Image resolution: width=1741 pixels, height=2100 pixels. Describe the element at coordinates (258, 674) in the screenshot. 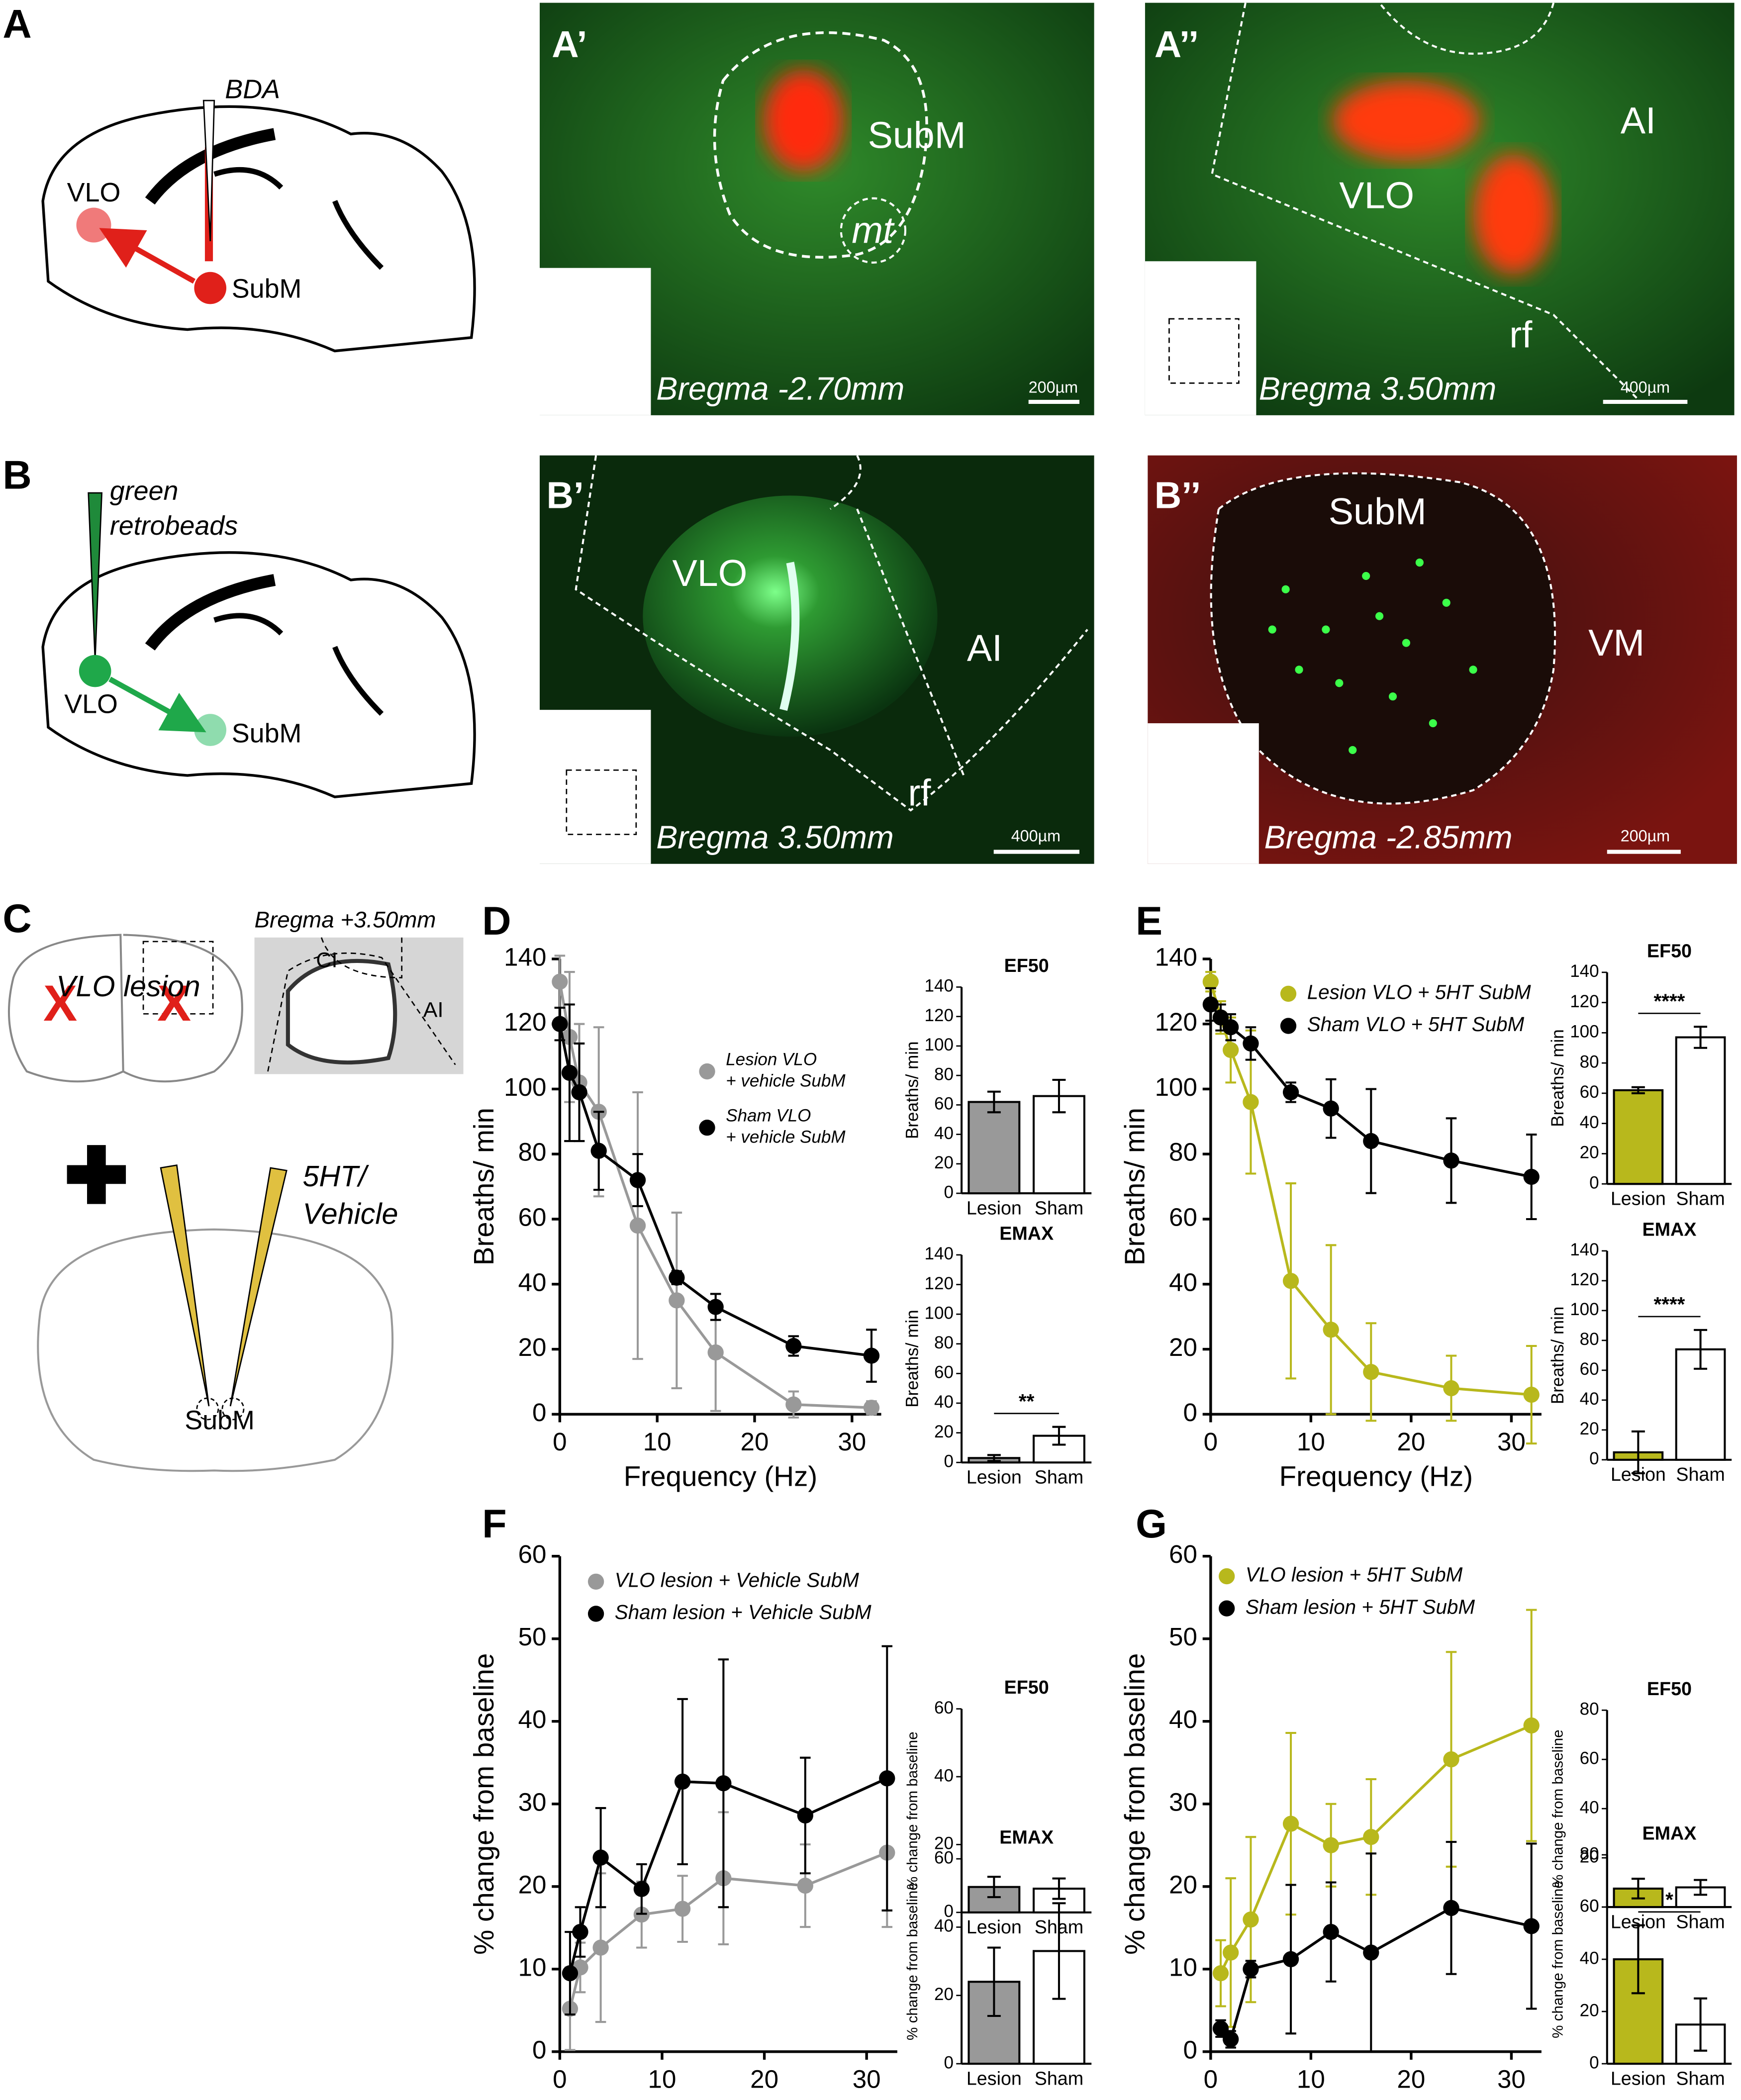

I see `brain-outline` at that location.